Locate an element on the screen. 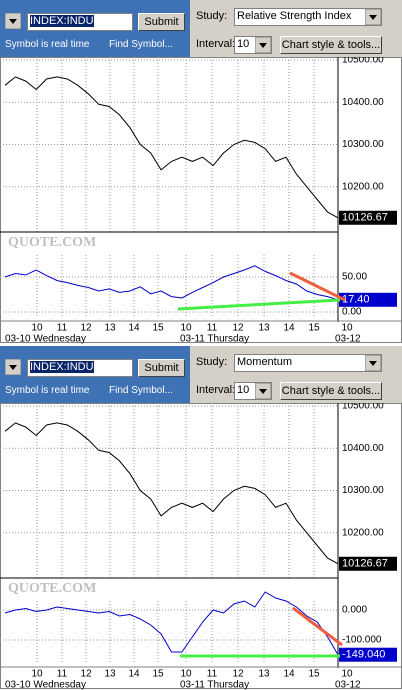 The image size is (402, 690). y-tick-label: 0.000 is located at coordinates (354, 610).